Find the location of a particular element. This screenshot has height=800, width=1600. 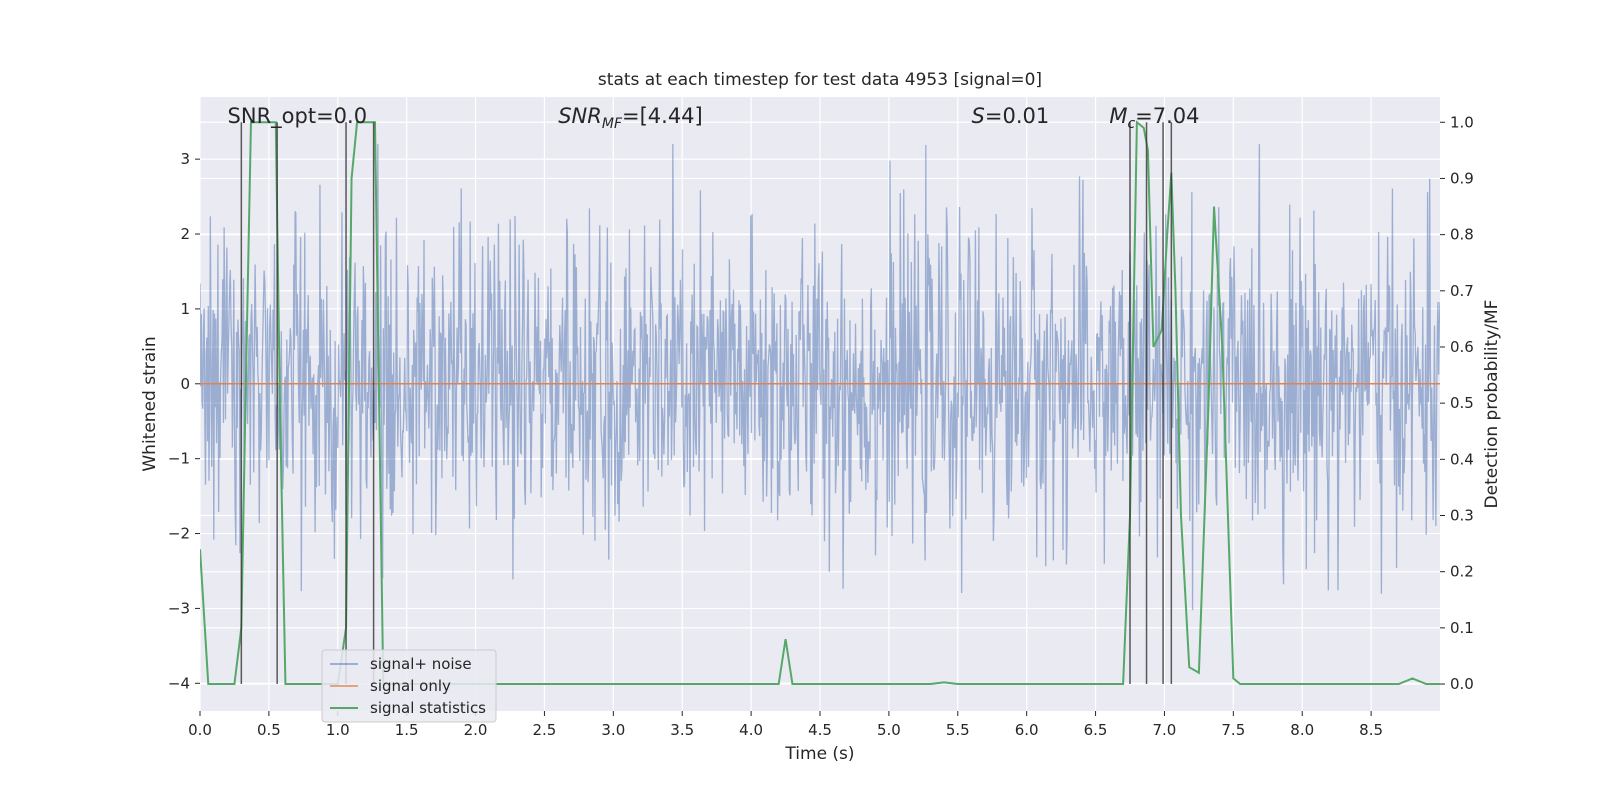

x-tick-label: 1.0 is located at coordinates (338, 730).